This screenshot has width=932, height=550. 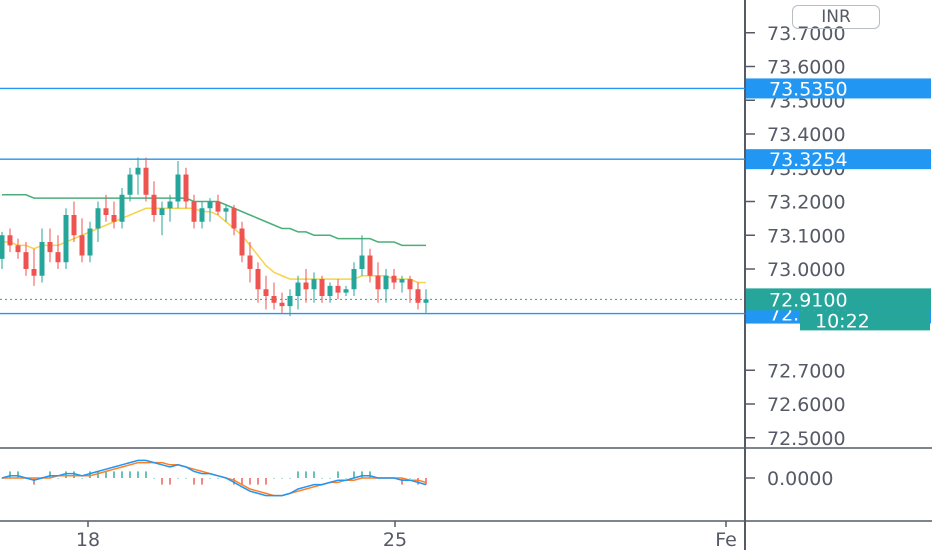 What do you see at coordinates (836, 17) in the screenshot?
I see `currency-button: INR` at bounding box center [836, 17].